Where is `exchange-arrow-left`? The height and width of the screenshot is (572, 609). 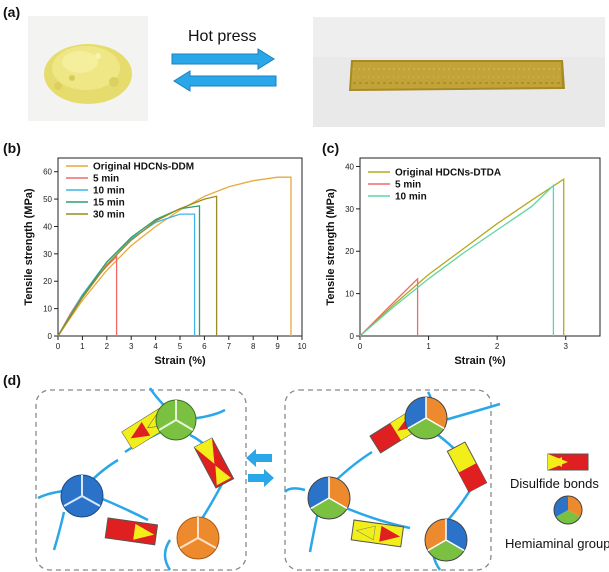
exchange-arrow-left is located at coordinates (259, 458).